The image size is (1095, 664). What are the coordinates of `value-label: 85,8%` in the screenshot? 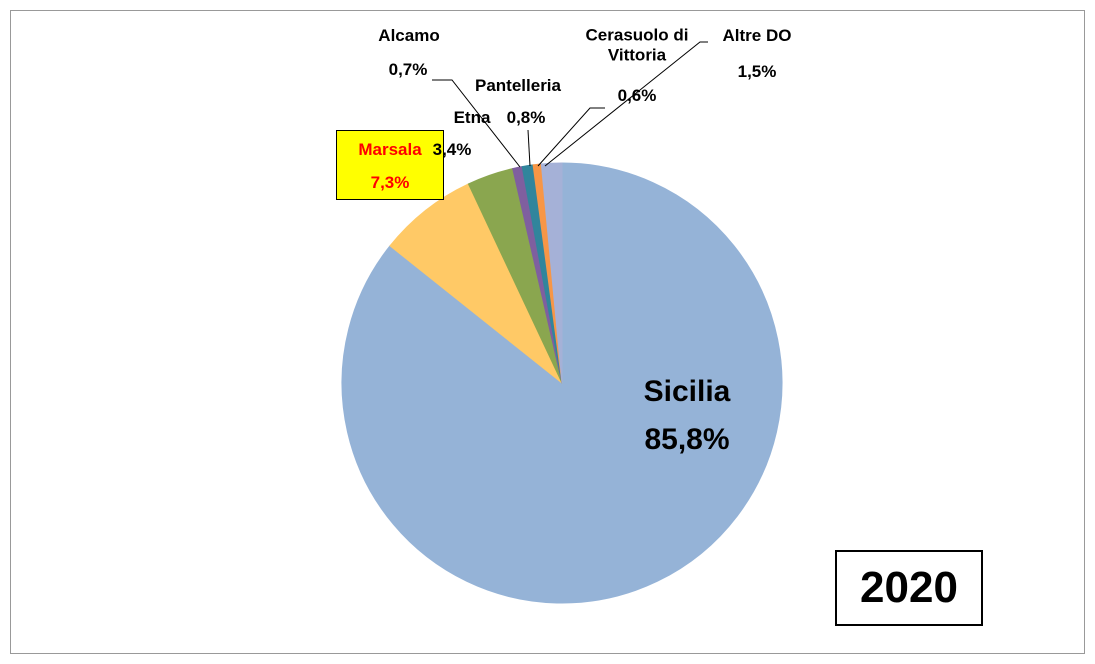 It's located at (687, 439).